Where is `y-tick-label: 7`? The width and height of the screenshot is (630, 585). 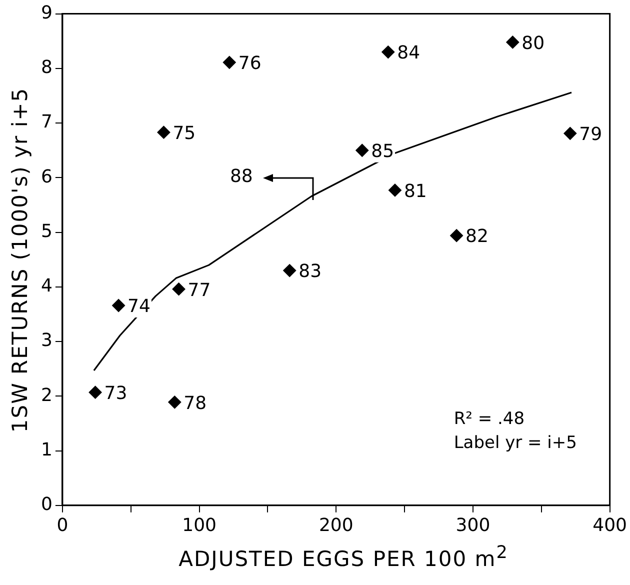 y-tick-label: 7 is located at coordinates (46, 122).